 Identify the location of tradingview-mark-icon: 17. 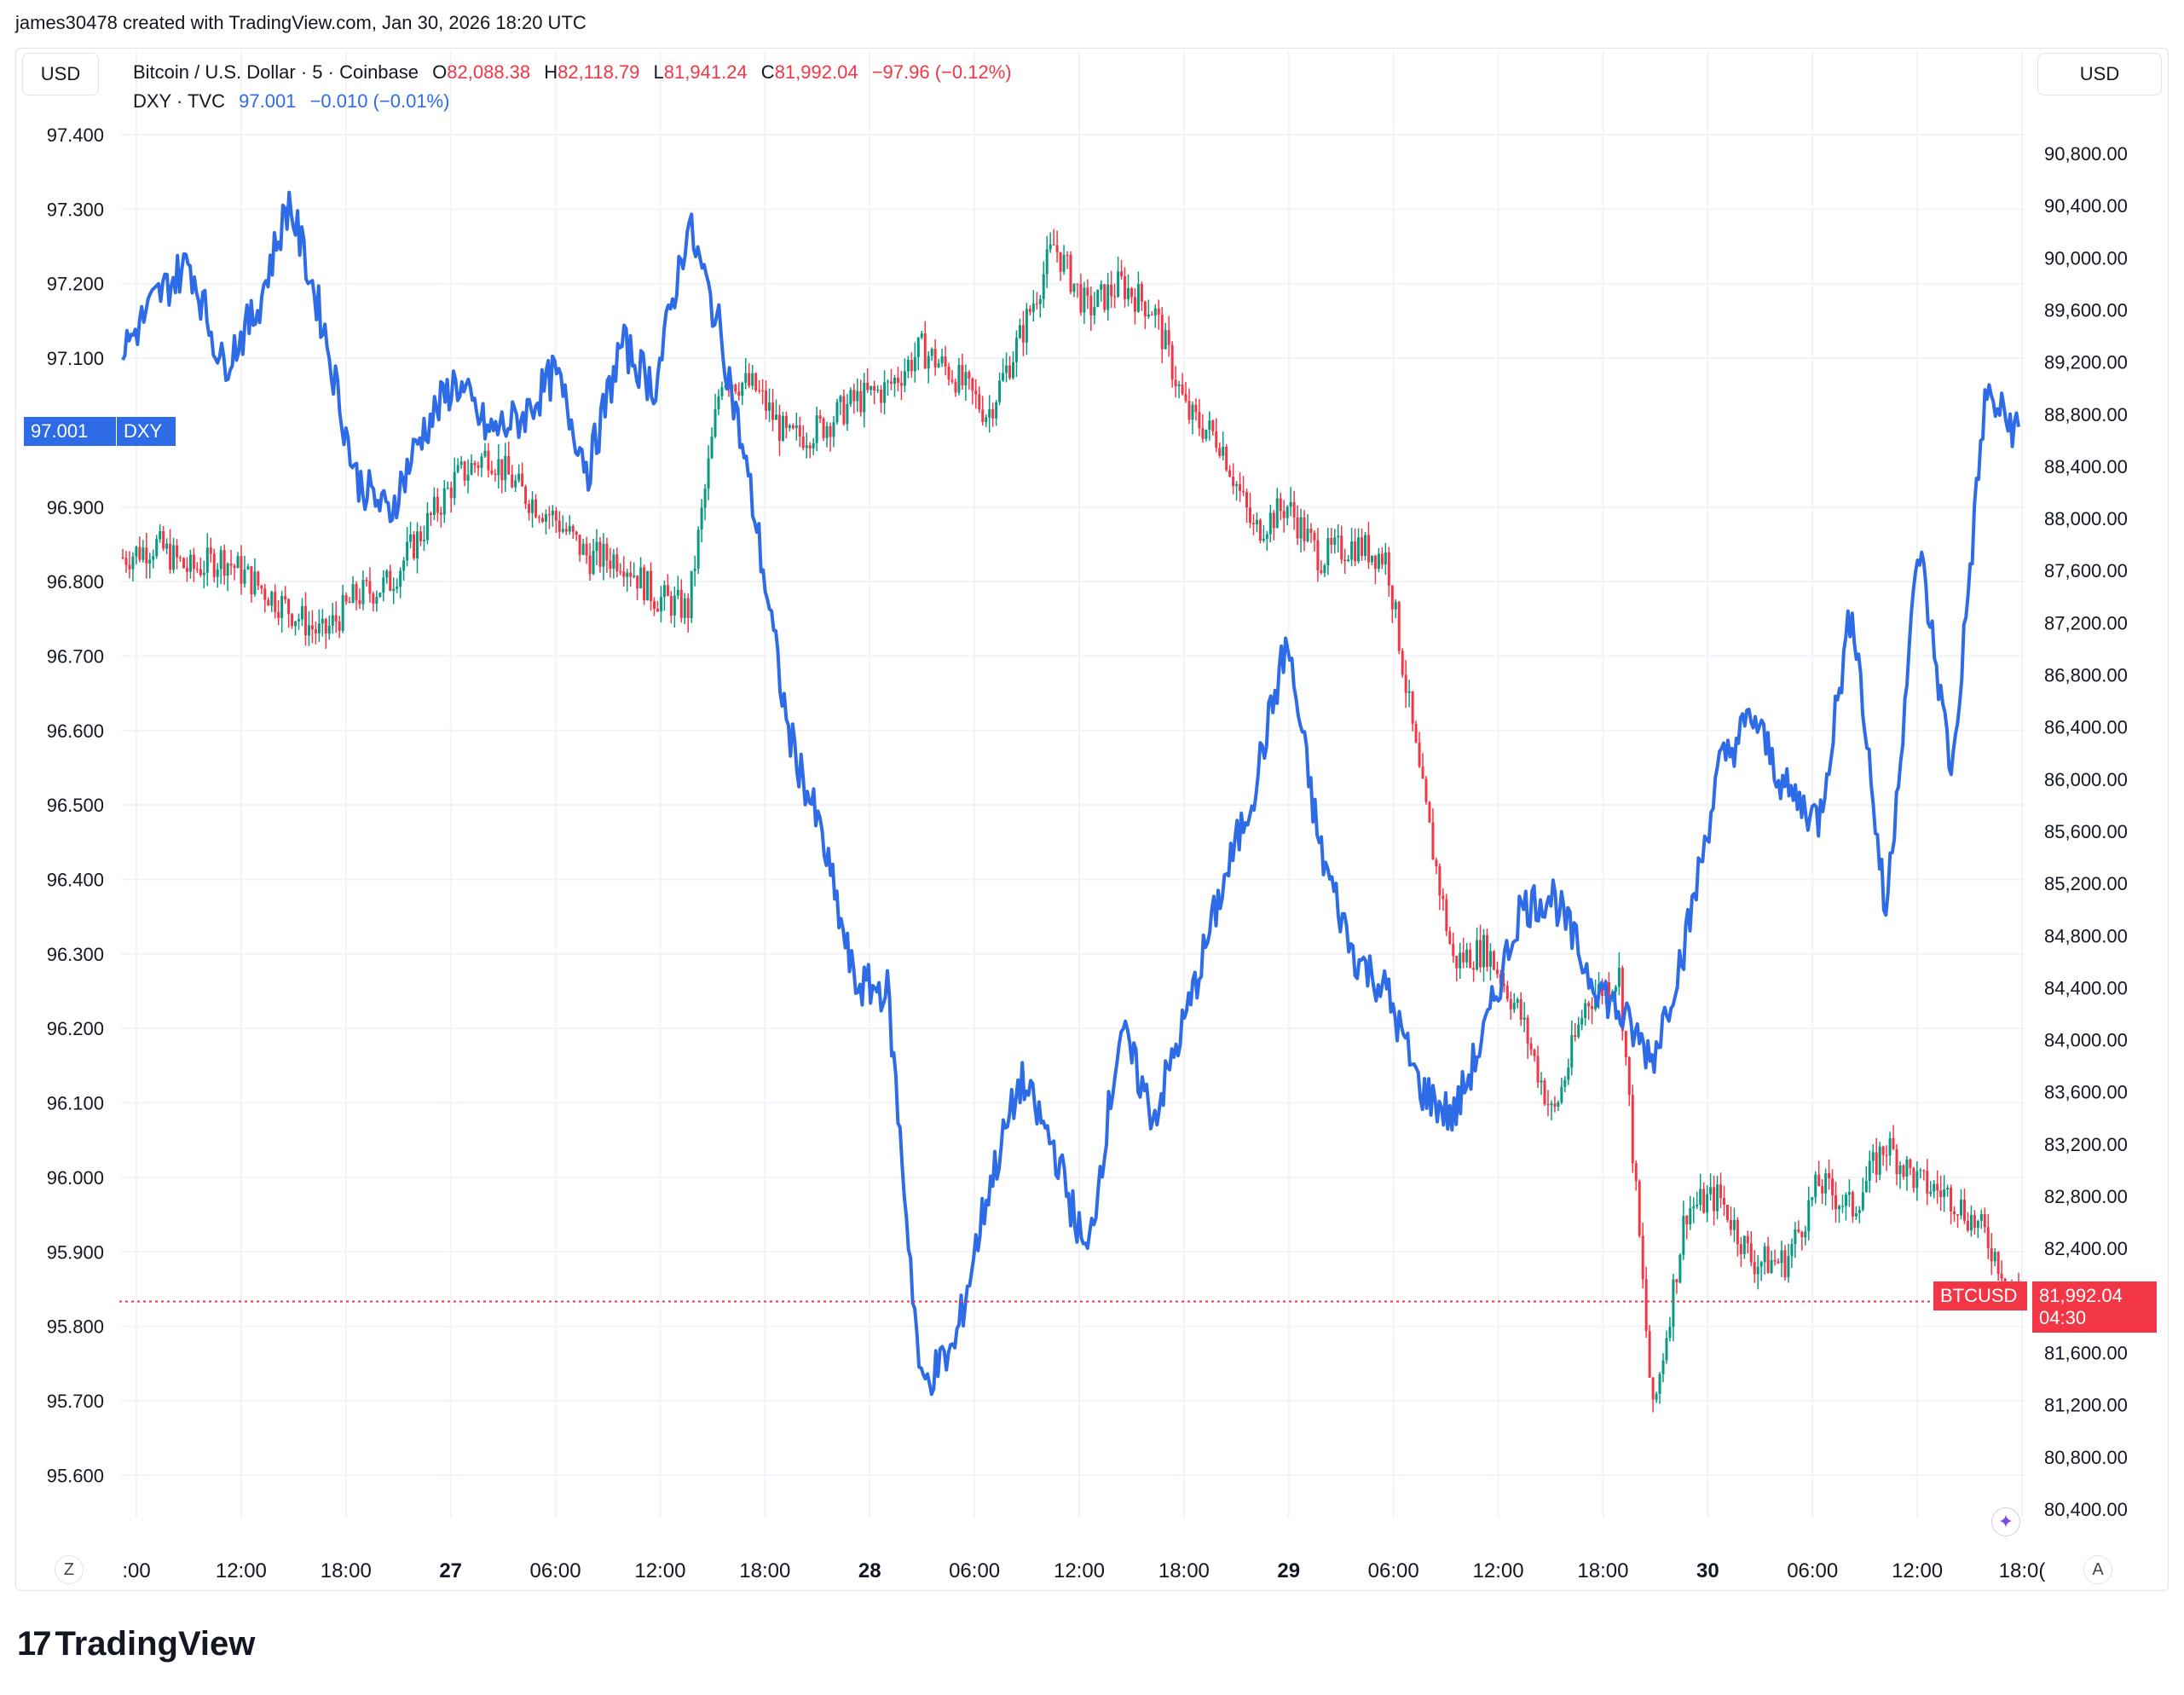
(34, 1644).